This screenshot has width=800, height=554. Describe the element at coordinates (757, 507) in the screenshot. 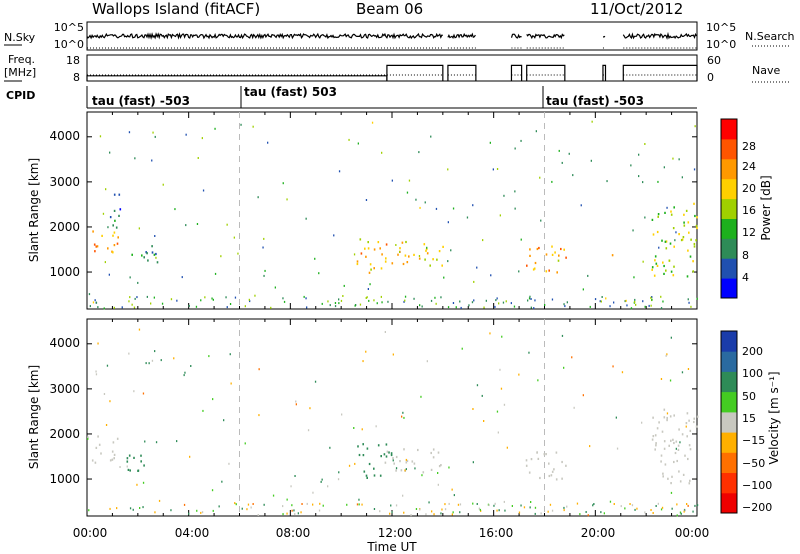

I see `velocity-cb-tick-neg200: −200` at that location.